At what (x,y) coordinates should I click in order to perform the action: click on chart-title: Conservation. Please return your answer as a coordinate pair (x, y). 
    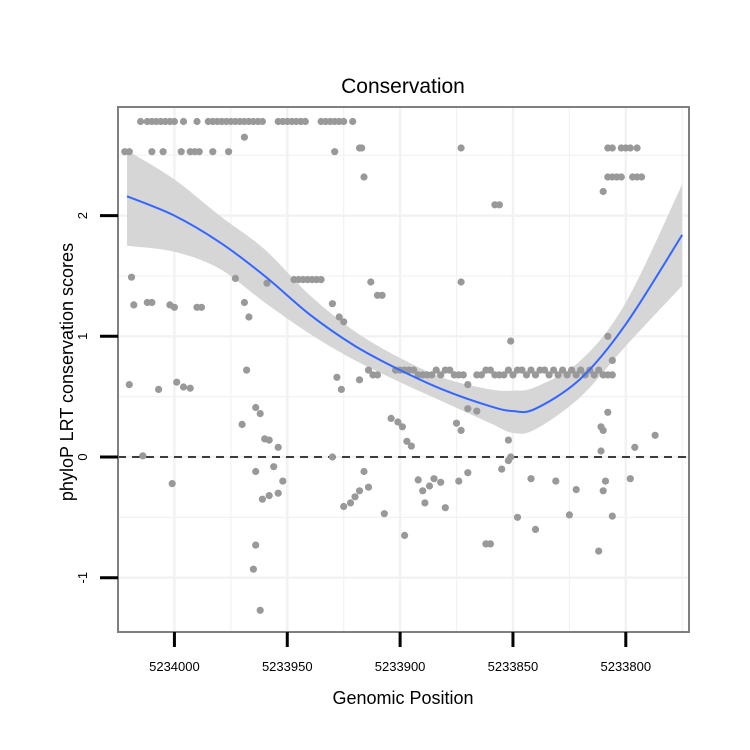
    Looking at the image, I should click on (403, 86).